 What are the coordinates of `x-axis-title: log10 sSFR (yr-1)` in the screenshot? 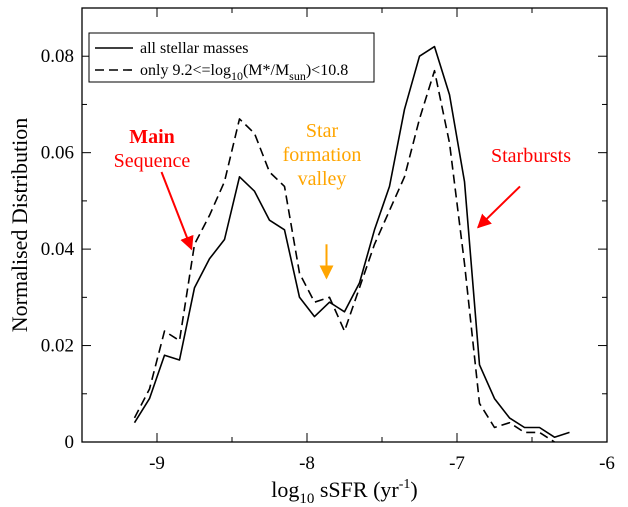 It's located at (344, 492).